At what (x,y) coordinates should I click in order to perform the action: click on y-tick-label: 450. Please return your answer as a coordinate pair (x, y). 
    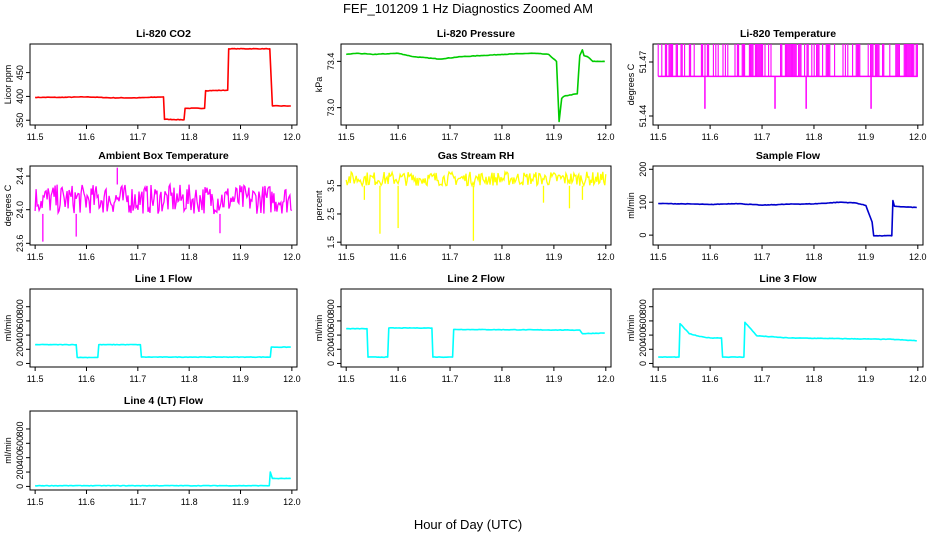
    Looking at the image, I should click on (20, 72).